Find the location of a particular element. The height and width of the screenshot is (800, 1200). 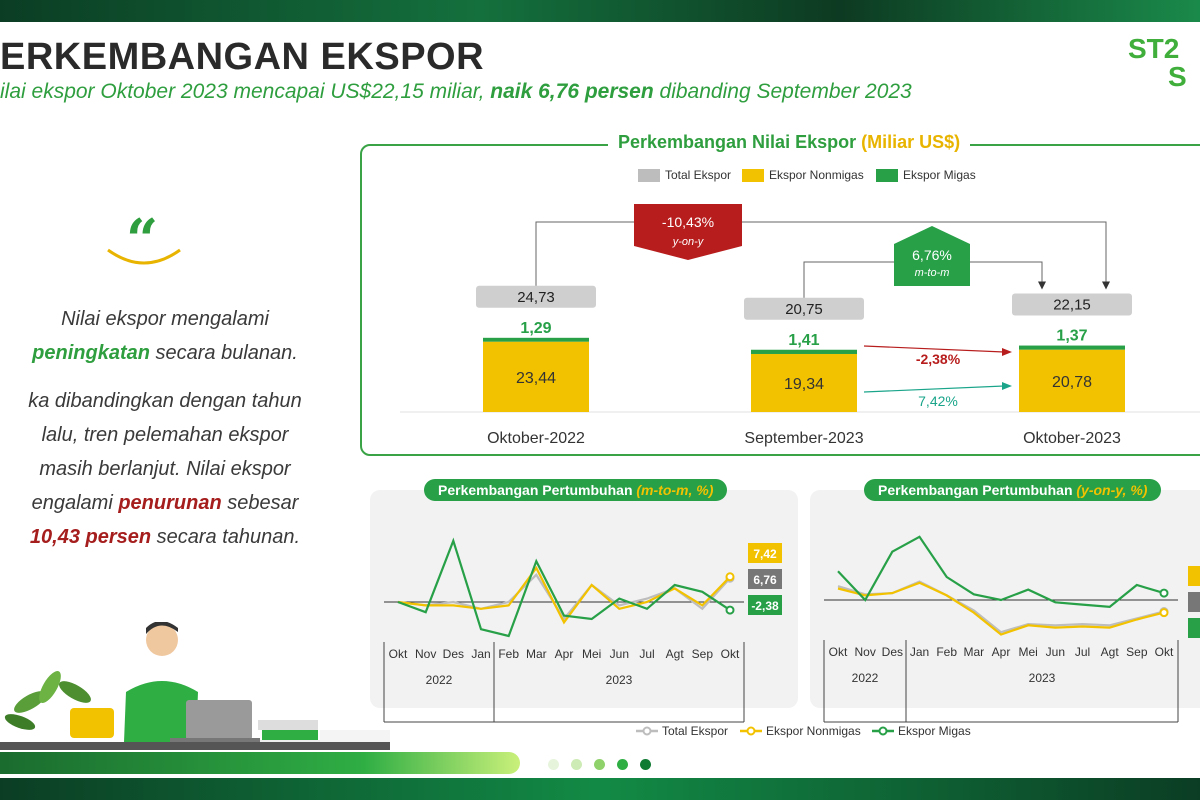

bar-label-migas: 1,37 is located at coordinates (1071, 336).